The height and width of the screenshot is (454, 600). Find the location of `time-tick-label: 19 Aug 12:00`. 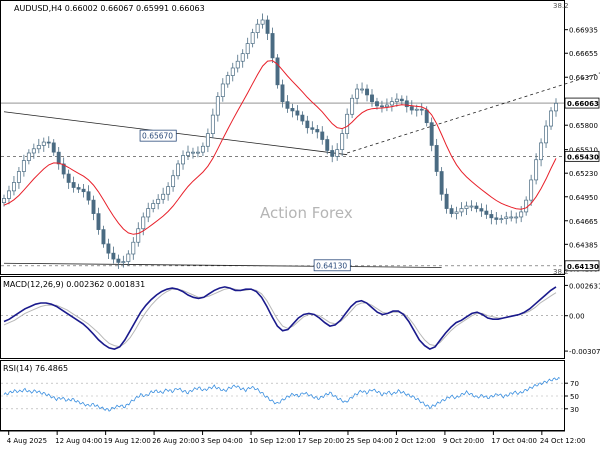

time-tick-label: 19 Aug 12:00 is located at coordinates (127, 441).